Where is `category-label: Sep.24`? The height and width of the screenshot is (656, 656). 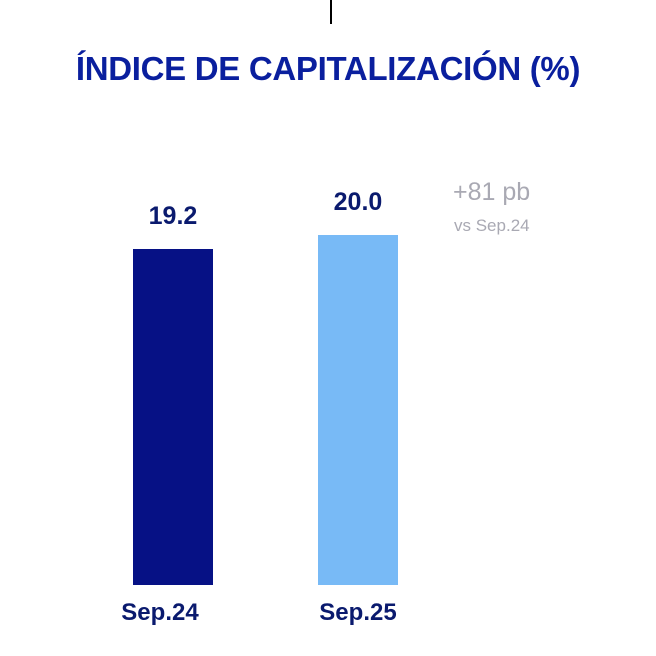 category-label: Sep.24 is located at coordinates (160, 612).